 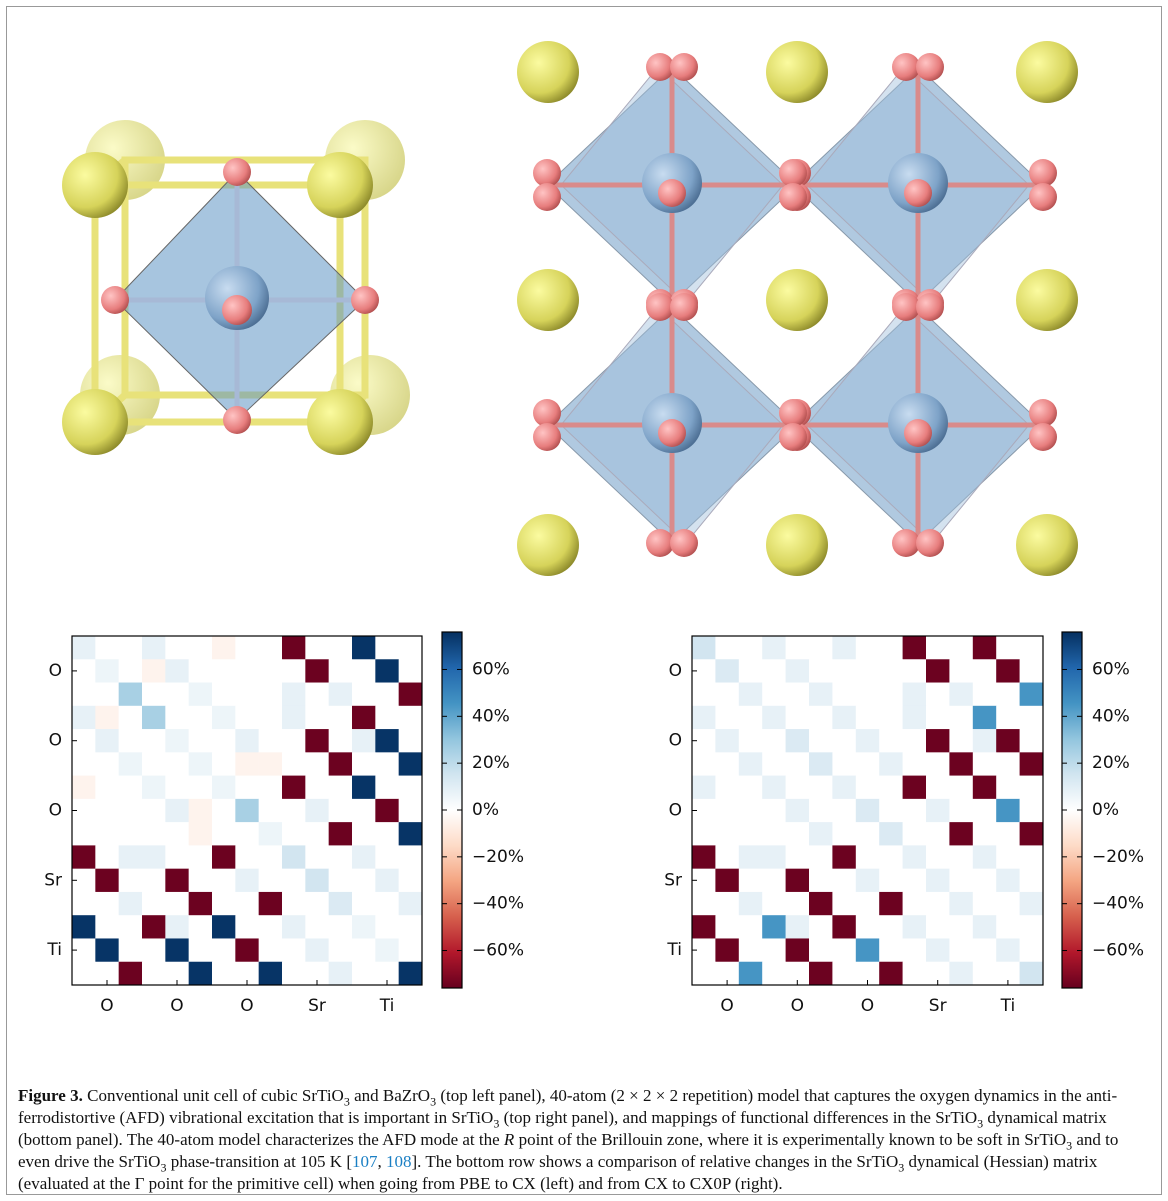 What do you see at coordinates (1047, 72) in the screenshot?
I see `sr-atom` at bounding box center [1047, 72].